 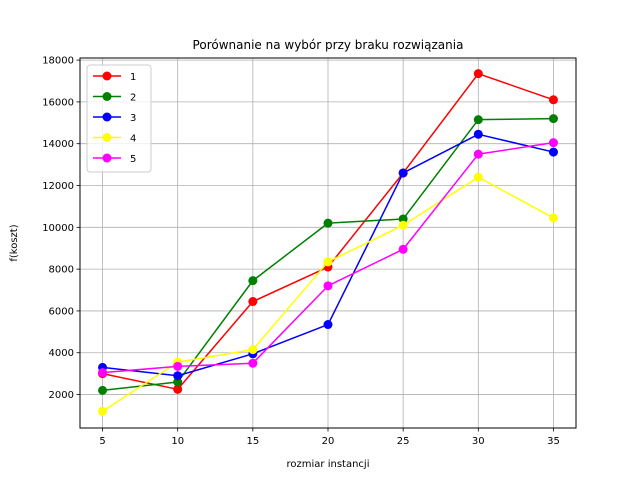 I want to click on x-tick-label: 25, so click(x=403, y=441).